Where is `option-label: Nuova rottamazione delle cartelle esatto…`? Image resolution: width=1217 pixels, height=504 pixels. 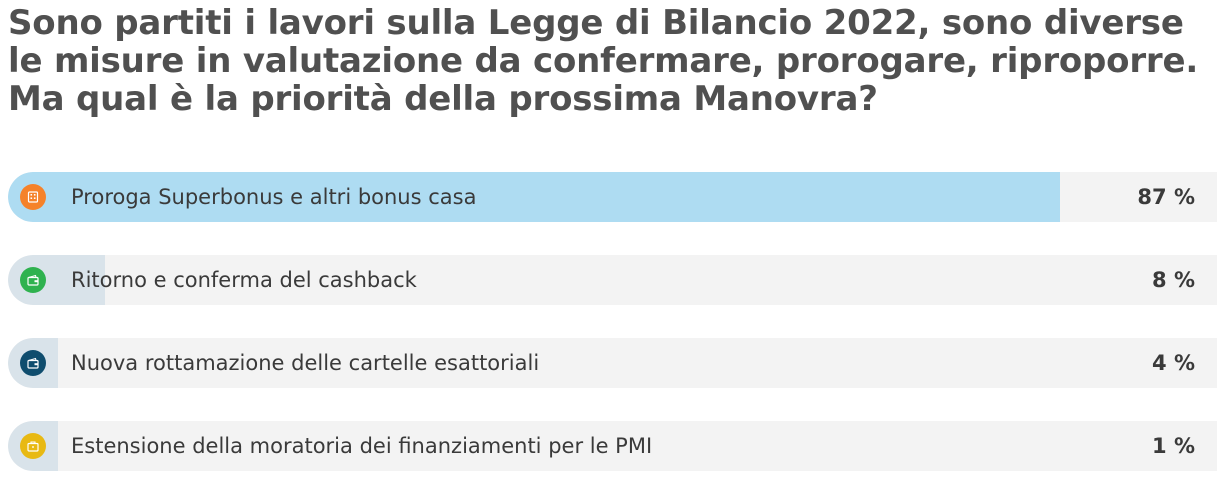
option-label: Nuova rottamazione delle cartelle esatto… is located at coordinates (305, 363).